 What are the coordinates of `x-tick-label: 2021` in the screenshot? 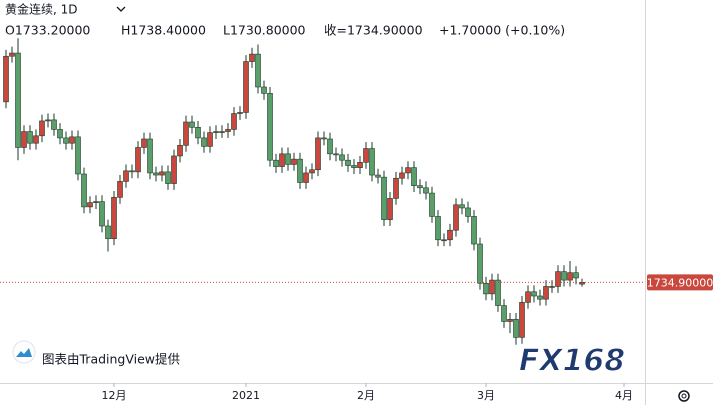 It's located at (246, 395).